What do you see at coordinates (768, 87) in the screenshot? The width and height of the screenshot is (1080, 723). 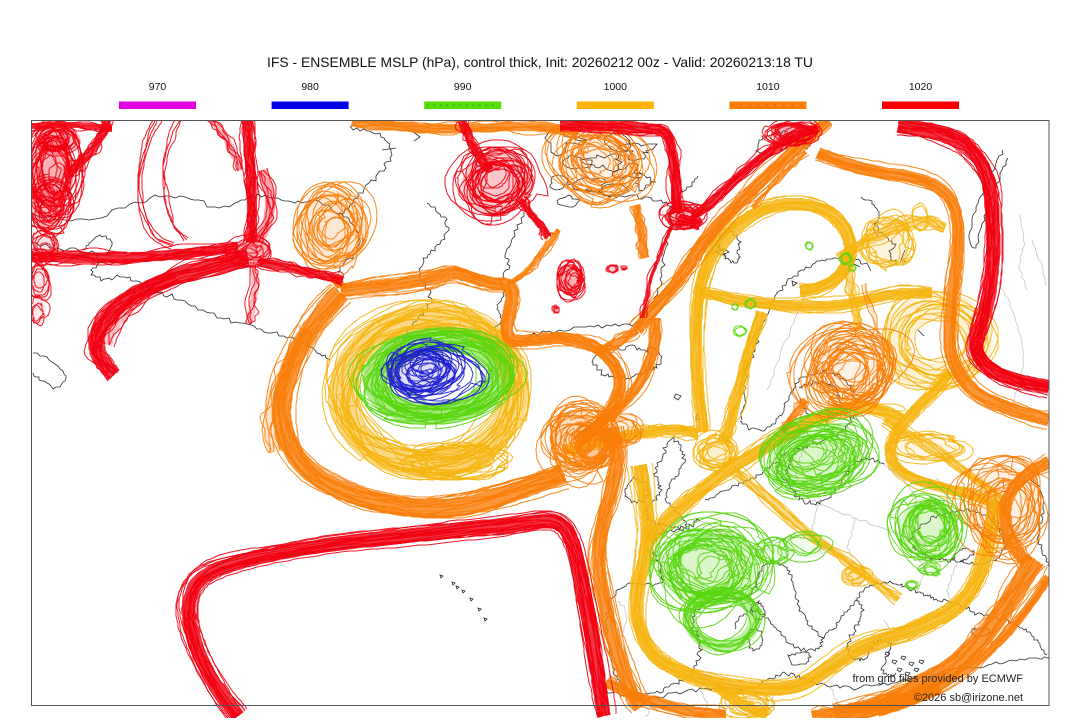 I see `svg-text: 1010` at bounding box center [768, 87].